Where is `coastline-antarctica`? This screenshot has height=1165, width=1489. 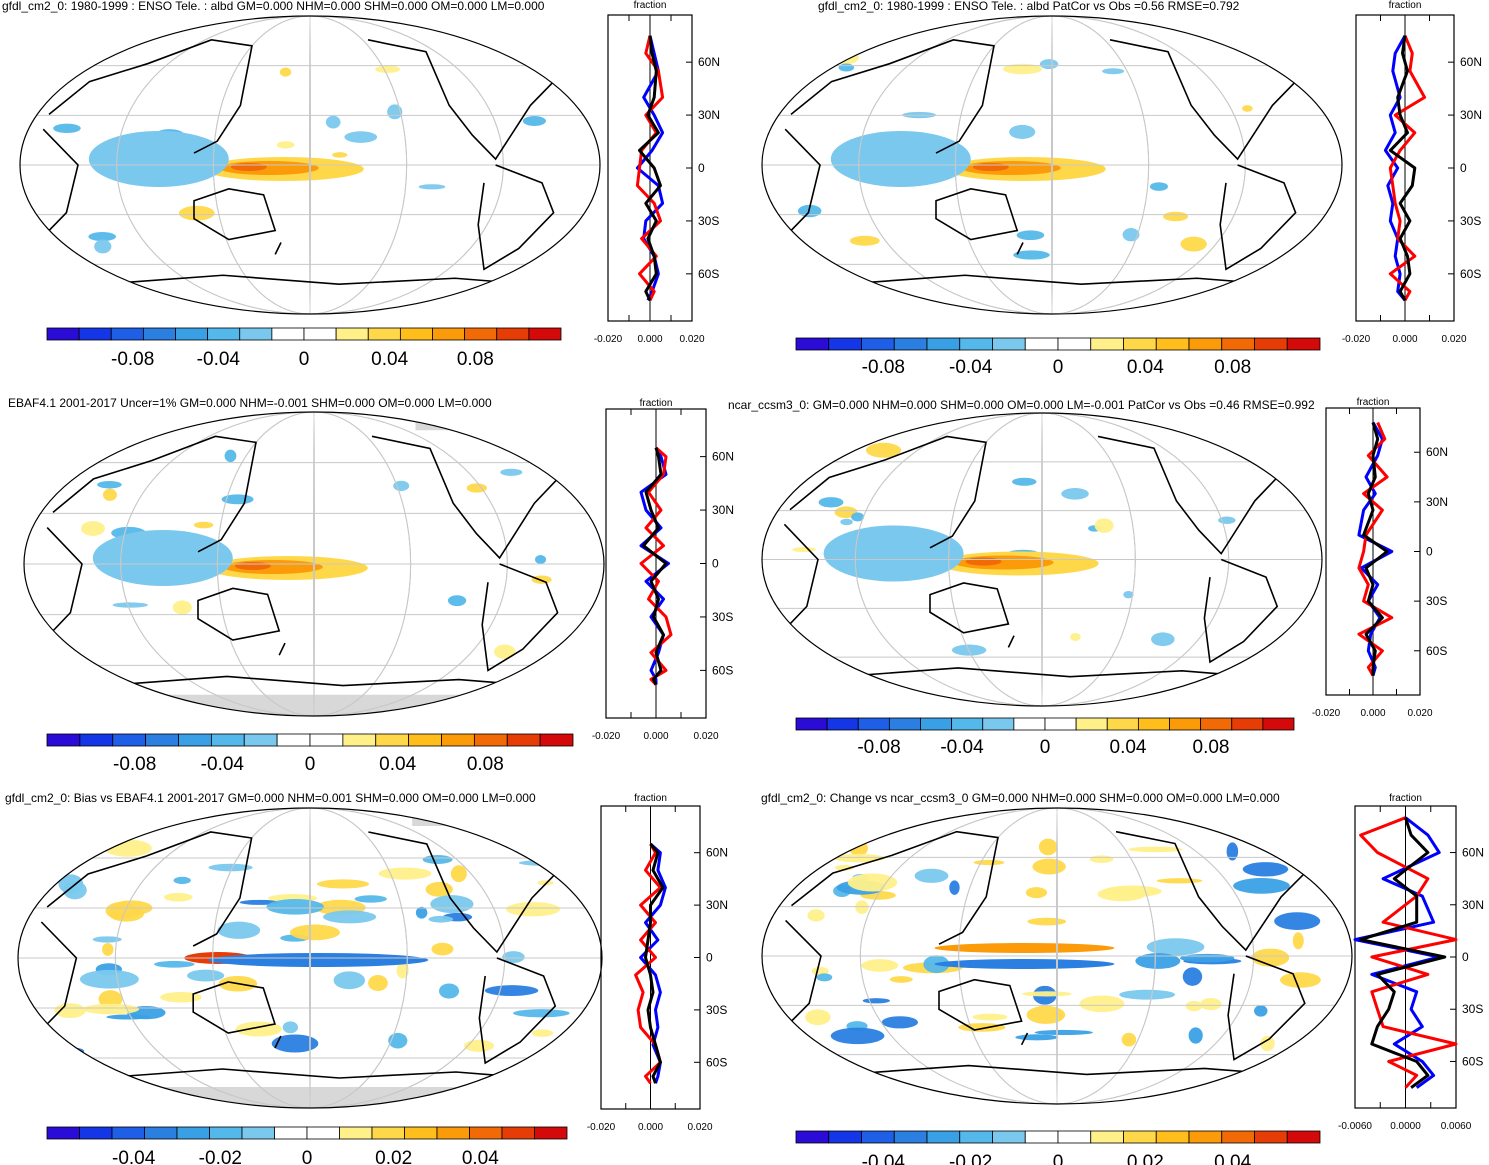
coastline-antarctica is located at coordinates (1058, 280).